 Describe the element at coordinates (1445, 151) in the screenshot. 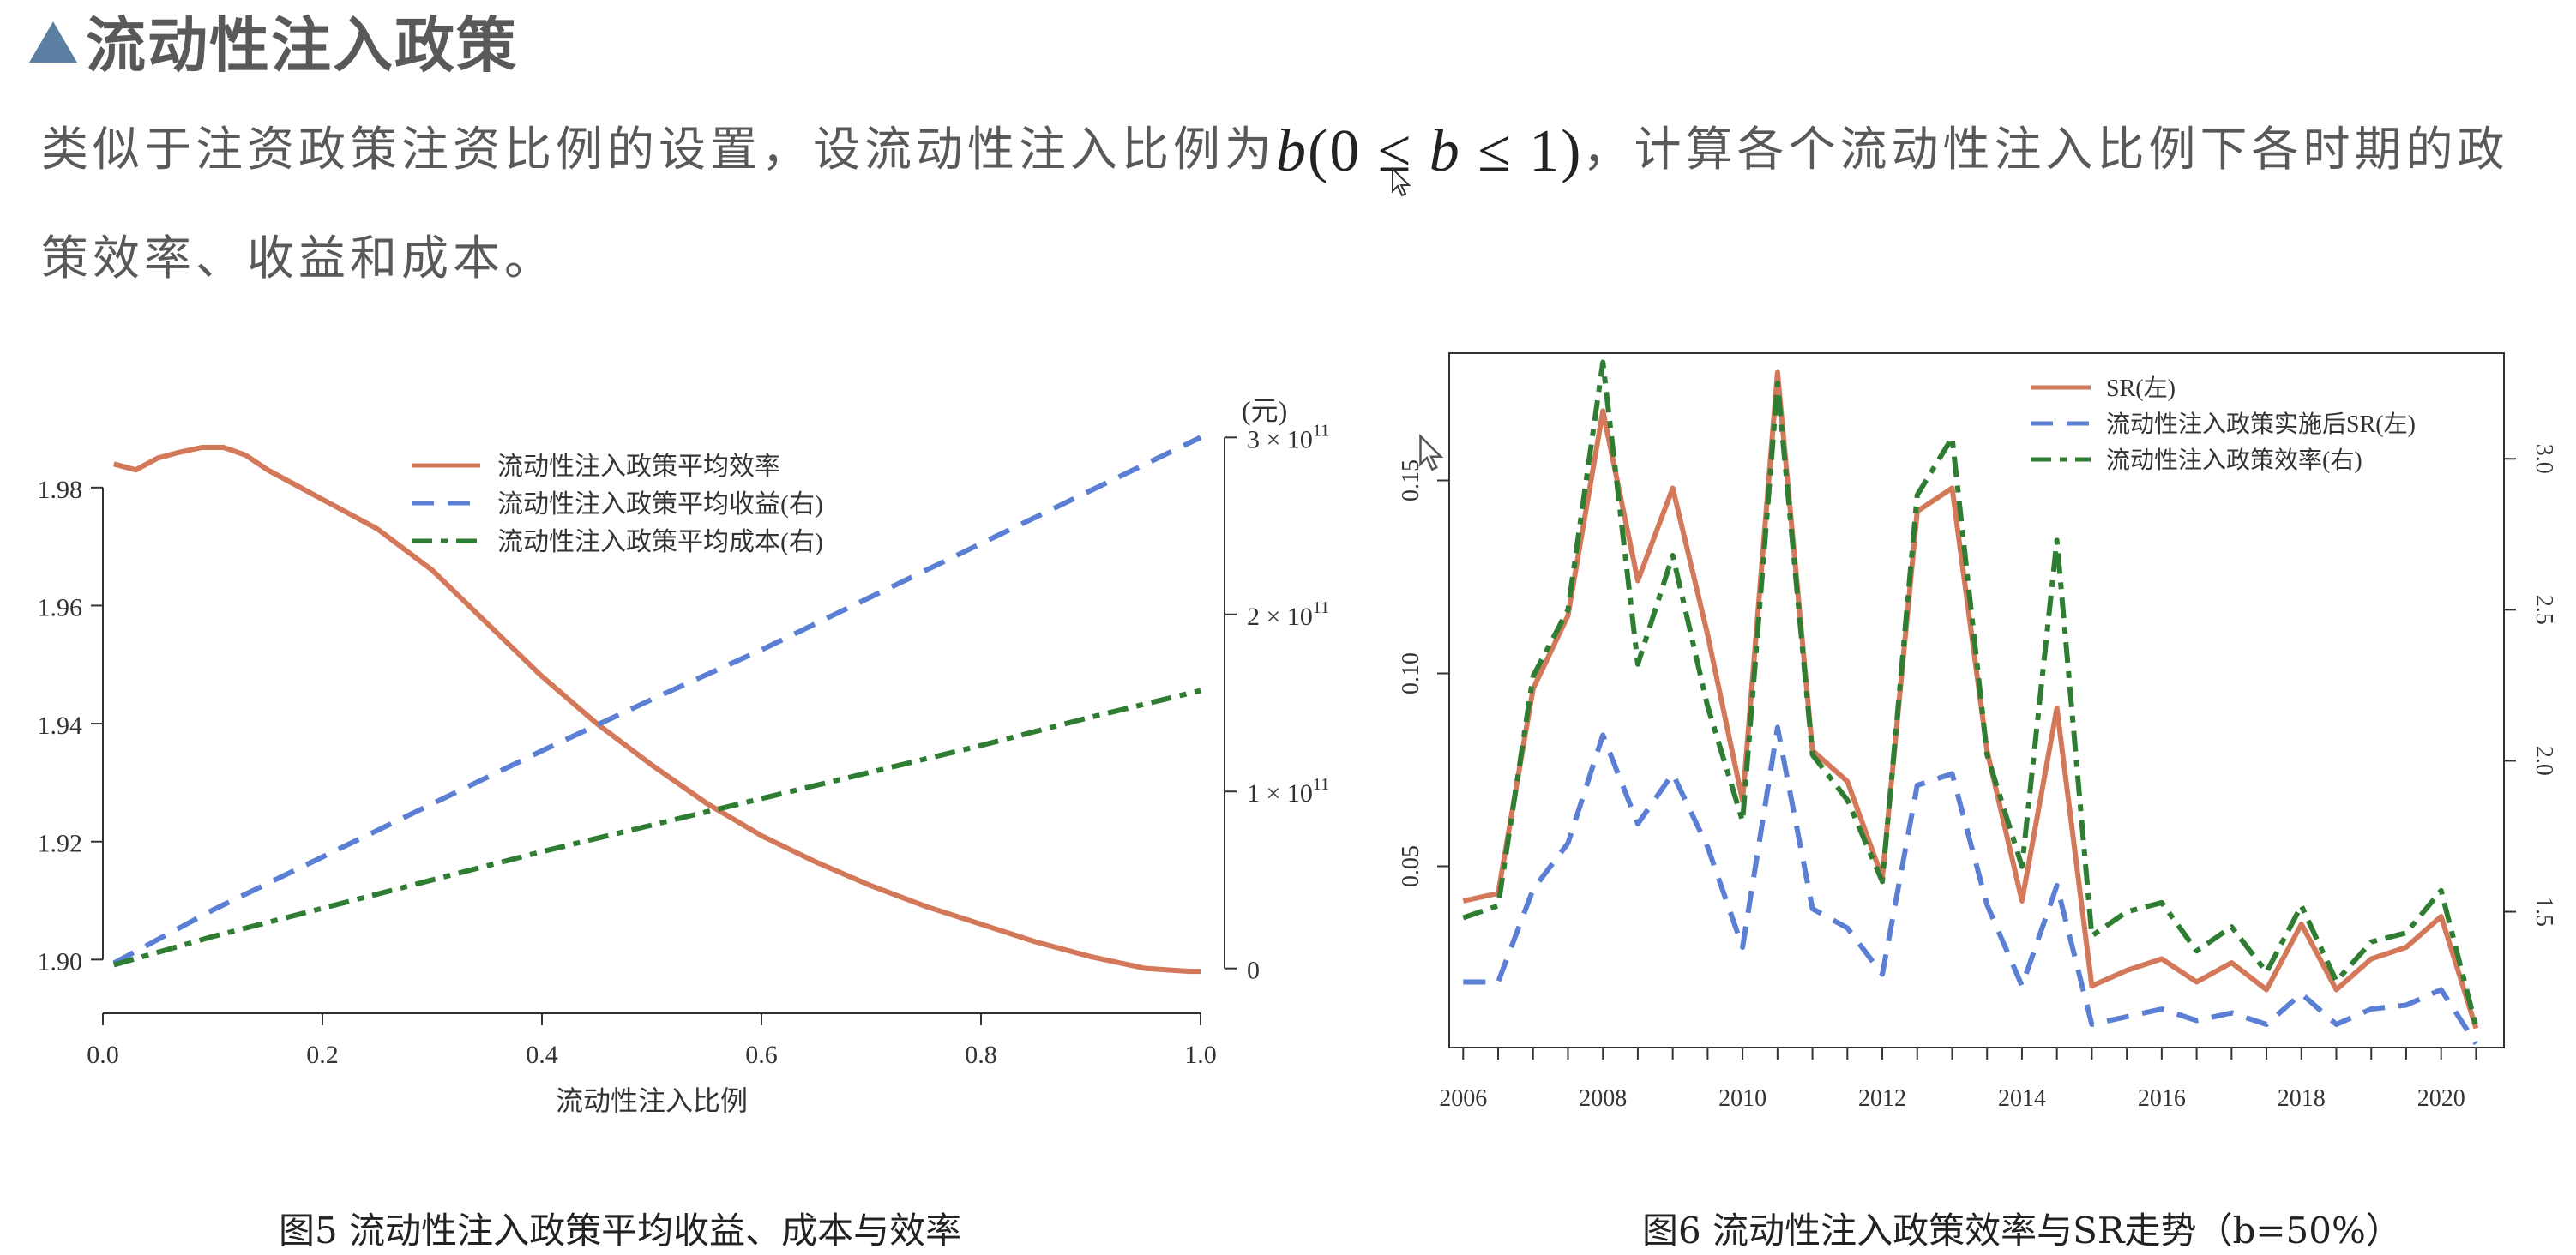

I see `formula-var-b-2: b` at that location.